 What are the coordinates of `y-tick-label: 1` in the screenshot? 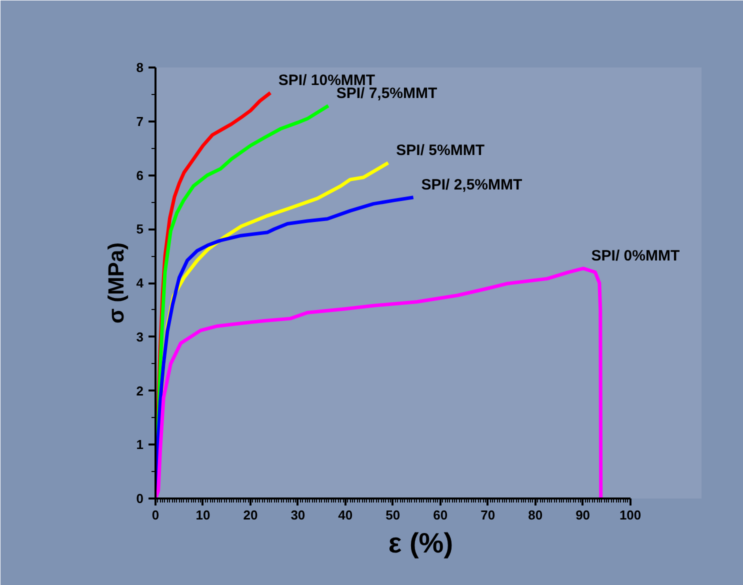 It's located at (140, 444).